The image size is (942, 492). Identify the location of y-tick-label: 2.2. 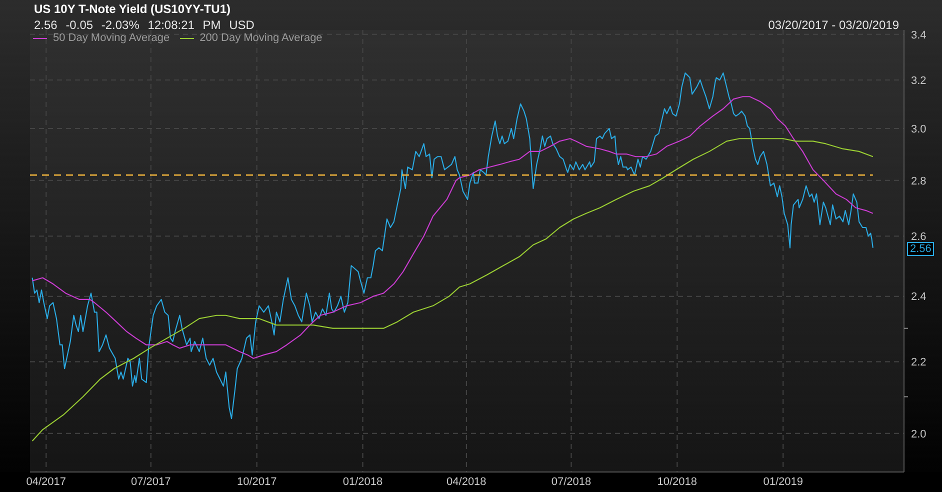
(918, 362).